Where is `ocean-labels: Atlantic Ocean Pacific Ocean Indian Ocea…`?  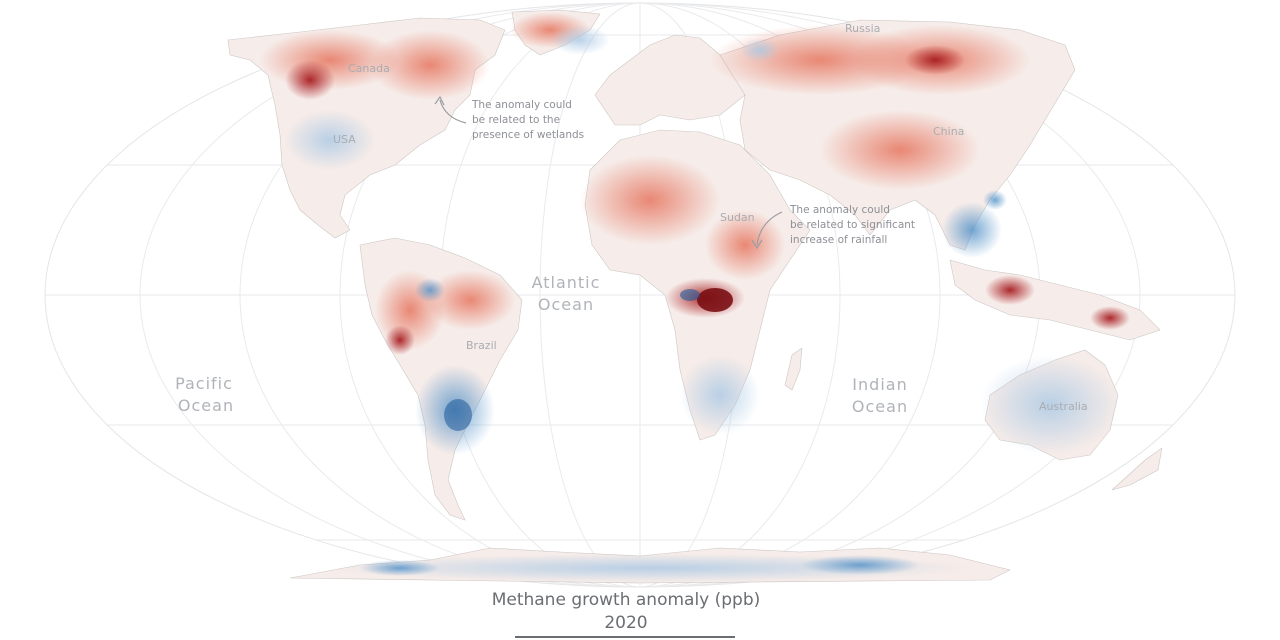 ocean-labels: Atlantic Ocean Pacific Ocean Indian Ocea… is located at coordinates (541, 344).